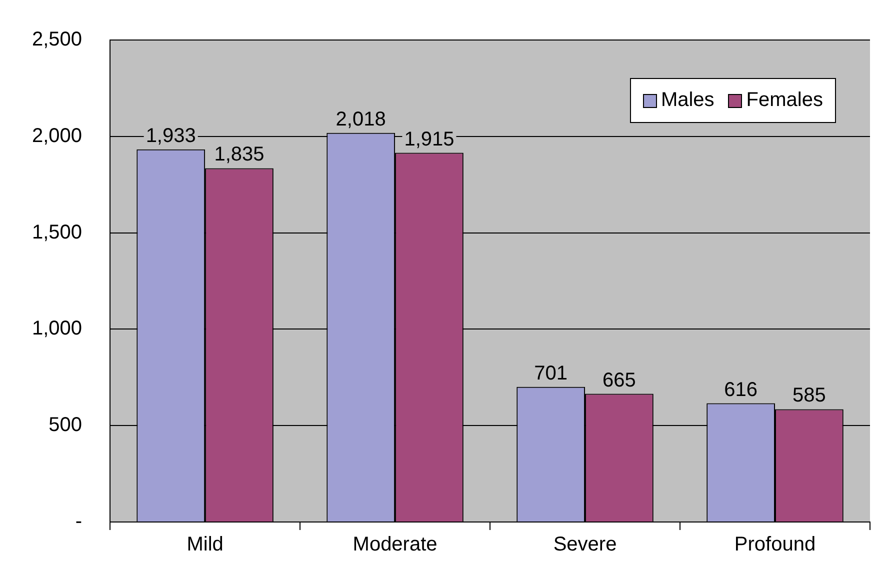 This screenshot has width=872, height=564. Describe the element at coordinates (429, 139) in the screenshot. I see `data-label: 1,915` at that location.